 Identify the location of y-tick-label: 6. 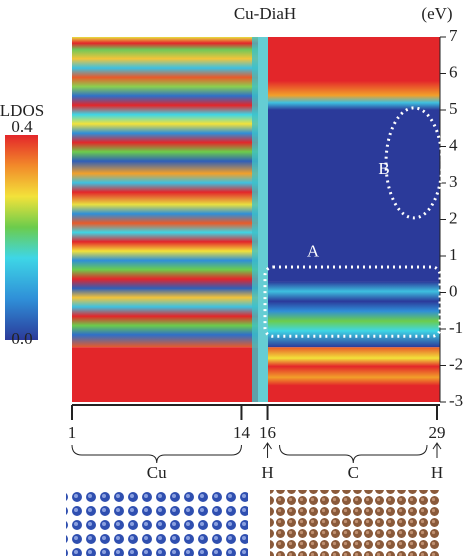
(453, 71).